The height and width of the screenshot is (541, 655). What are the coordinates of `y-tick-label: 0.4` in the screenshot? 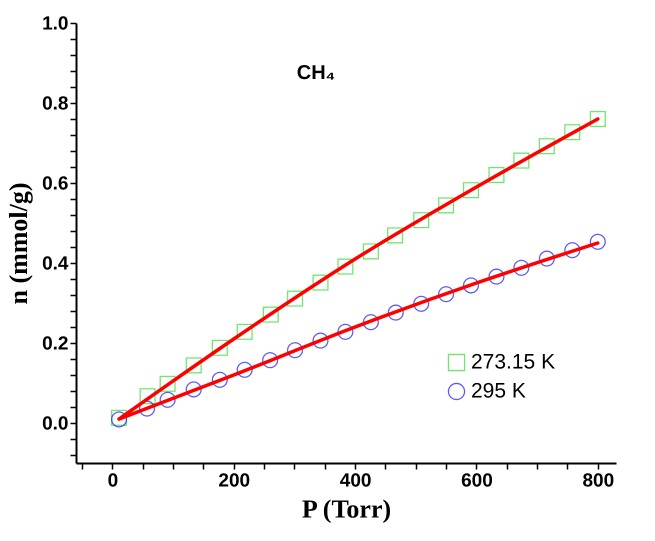 It's located at (55, 264).